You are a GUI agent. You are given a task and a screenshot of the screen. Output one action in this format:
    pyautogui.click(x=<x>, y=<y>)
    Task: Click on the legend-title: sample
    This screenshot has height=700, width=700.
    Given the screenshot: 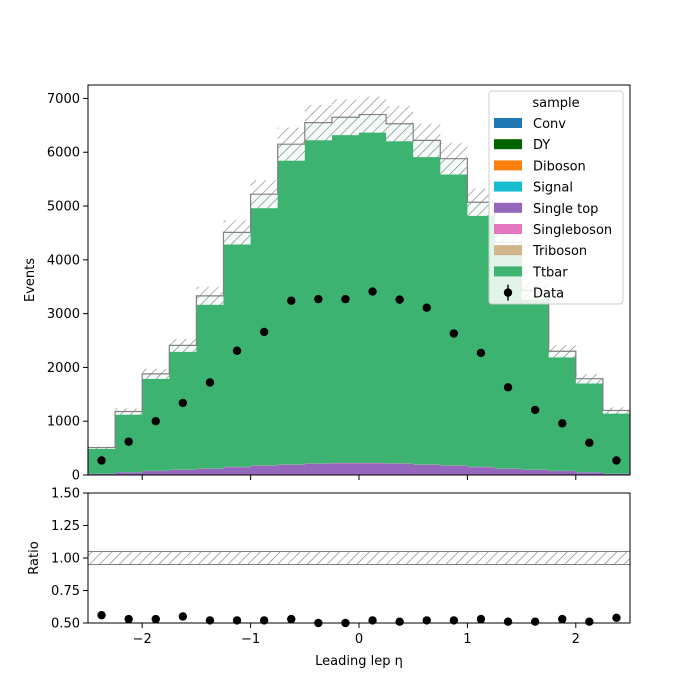 What is the action you would take?
    pyautogui.click(x=555, y=103)
    